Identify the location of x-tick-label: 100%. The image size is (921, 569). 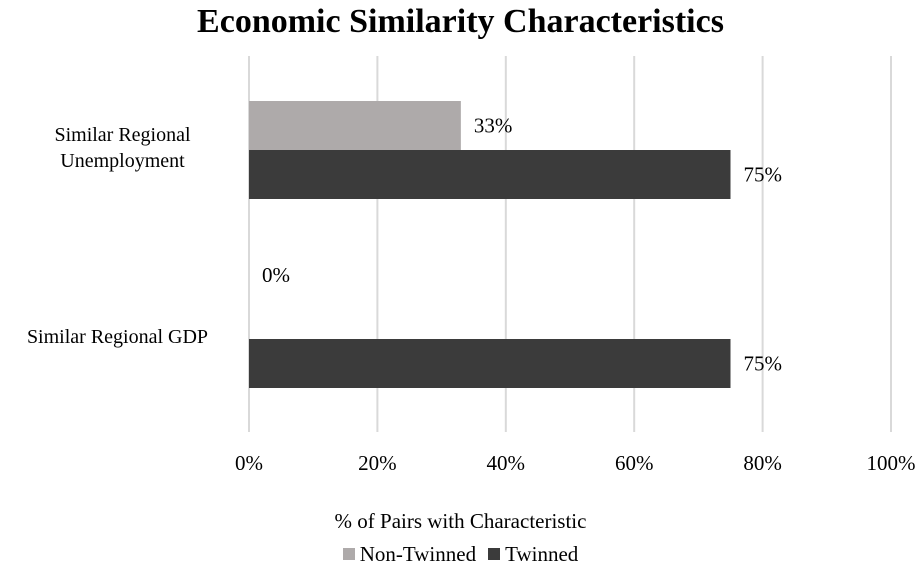
(891, 463).